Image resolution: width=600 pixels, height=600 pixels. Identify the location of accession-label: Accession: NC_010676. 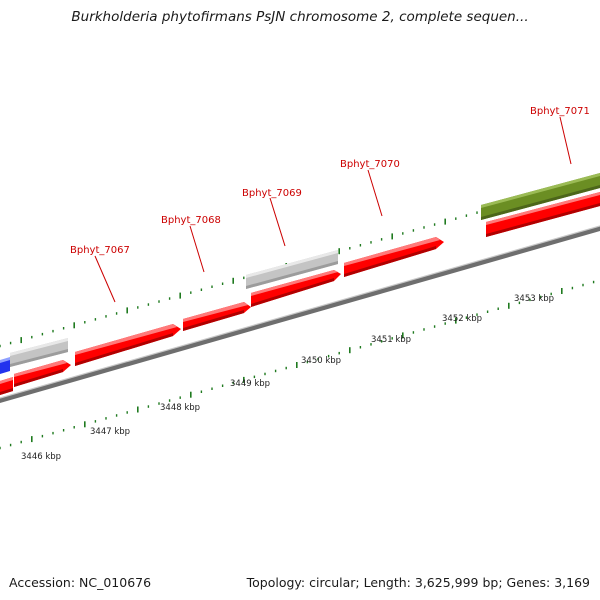
(80, 582).